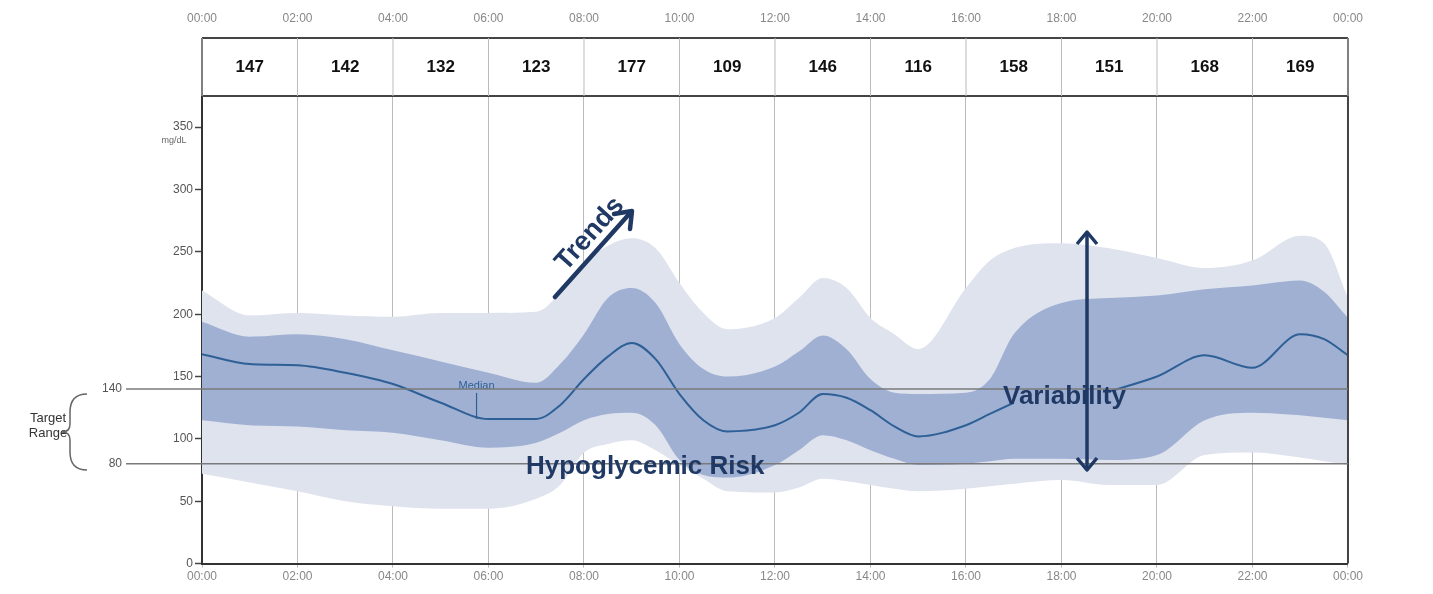 The image size is (1433, 594). What do you see at coordinates (115, 463) in the screenshot?
I see `ref-line-label: 80` at bounding box center [115, 463].